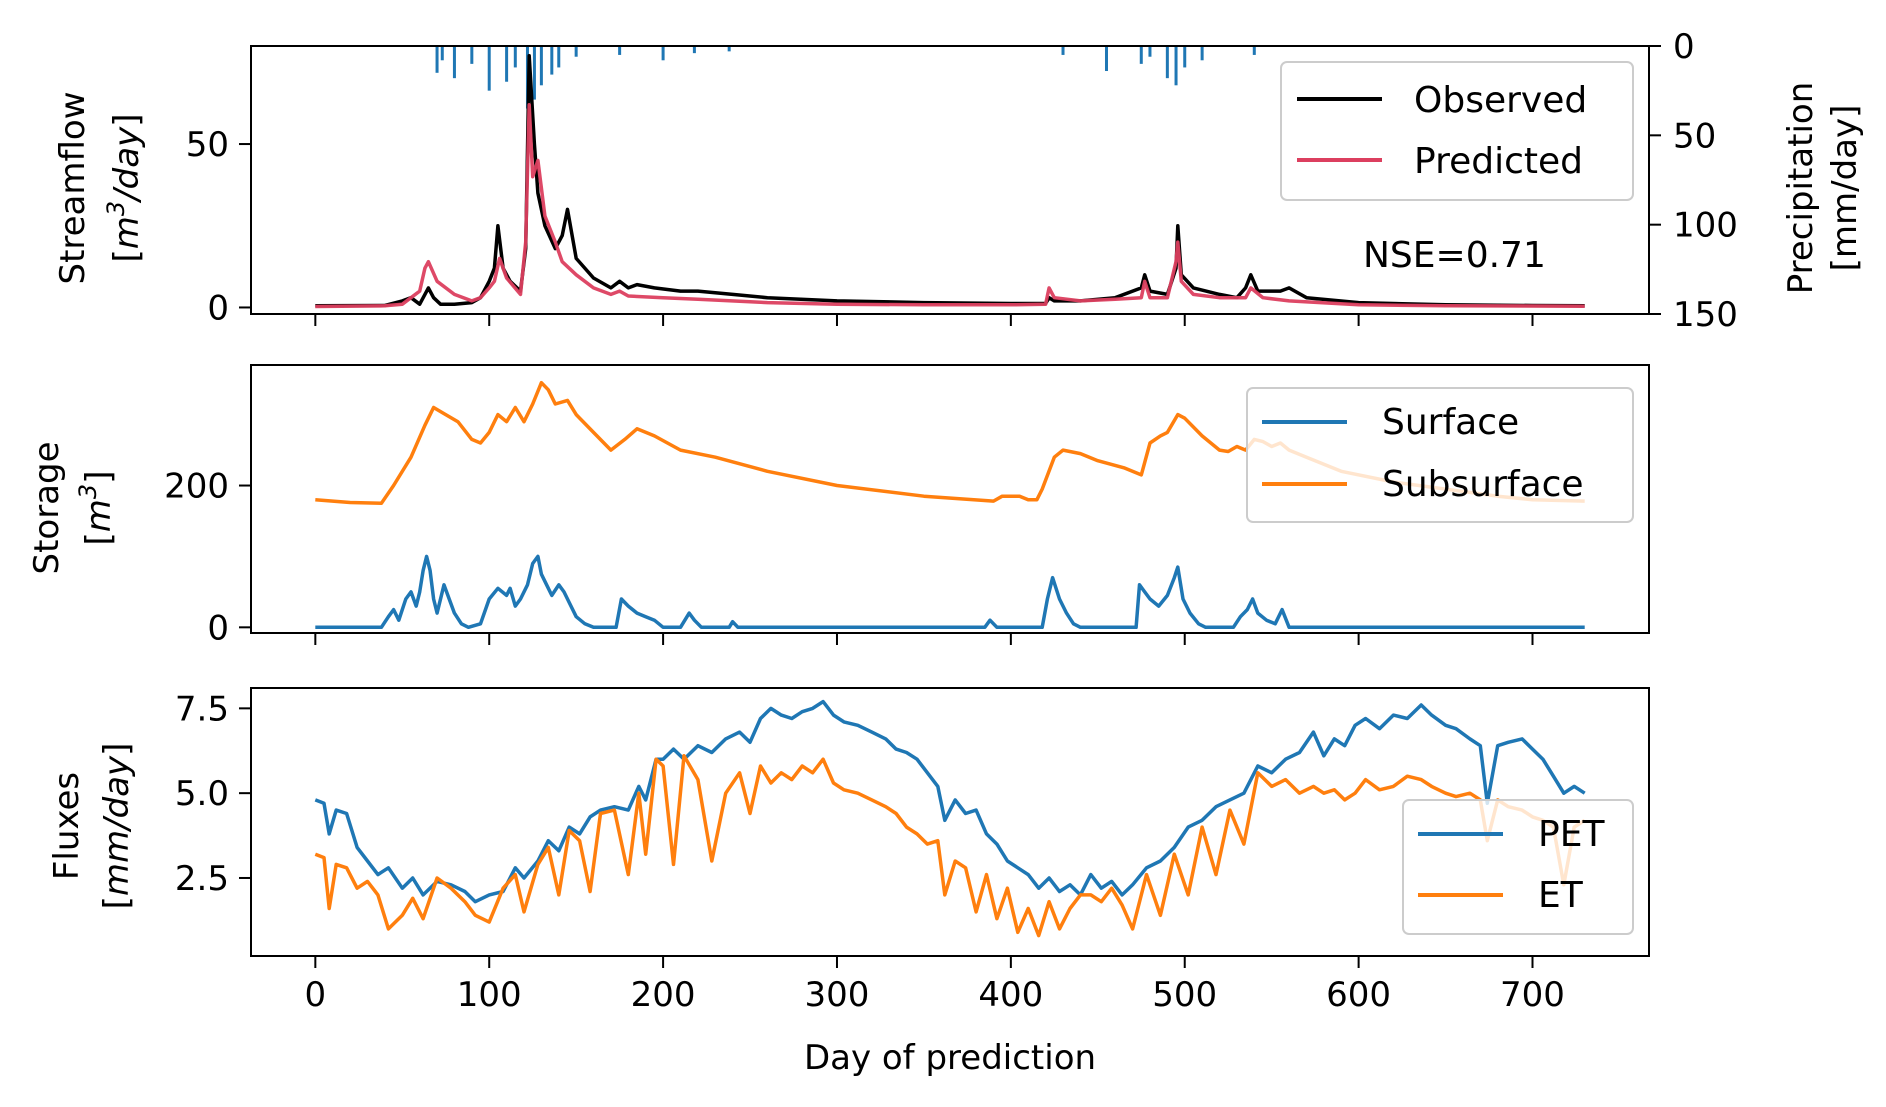  What do you see at coordinates (1845, 188) in the screenshot?
I see `precipitation-ylabel-line2: [mm/day]` at bounding box center [1845, 188].